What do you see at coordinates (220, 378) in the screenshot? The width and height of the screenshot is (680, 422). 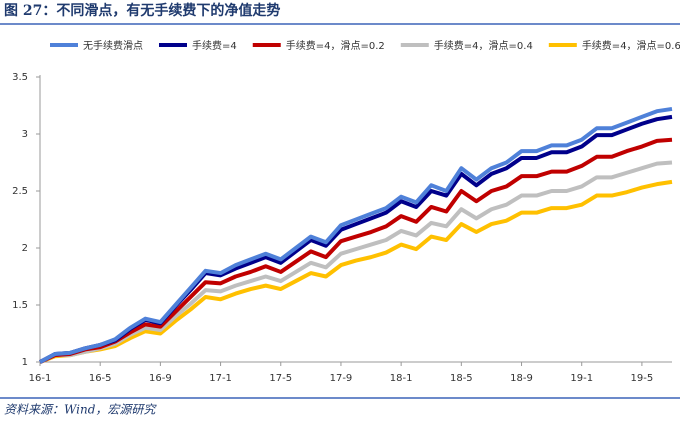 I see `x-tick-label: 17-1` at bounding box center [220, 378].